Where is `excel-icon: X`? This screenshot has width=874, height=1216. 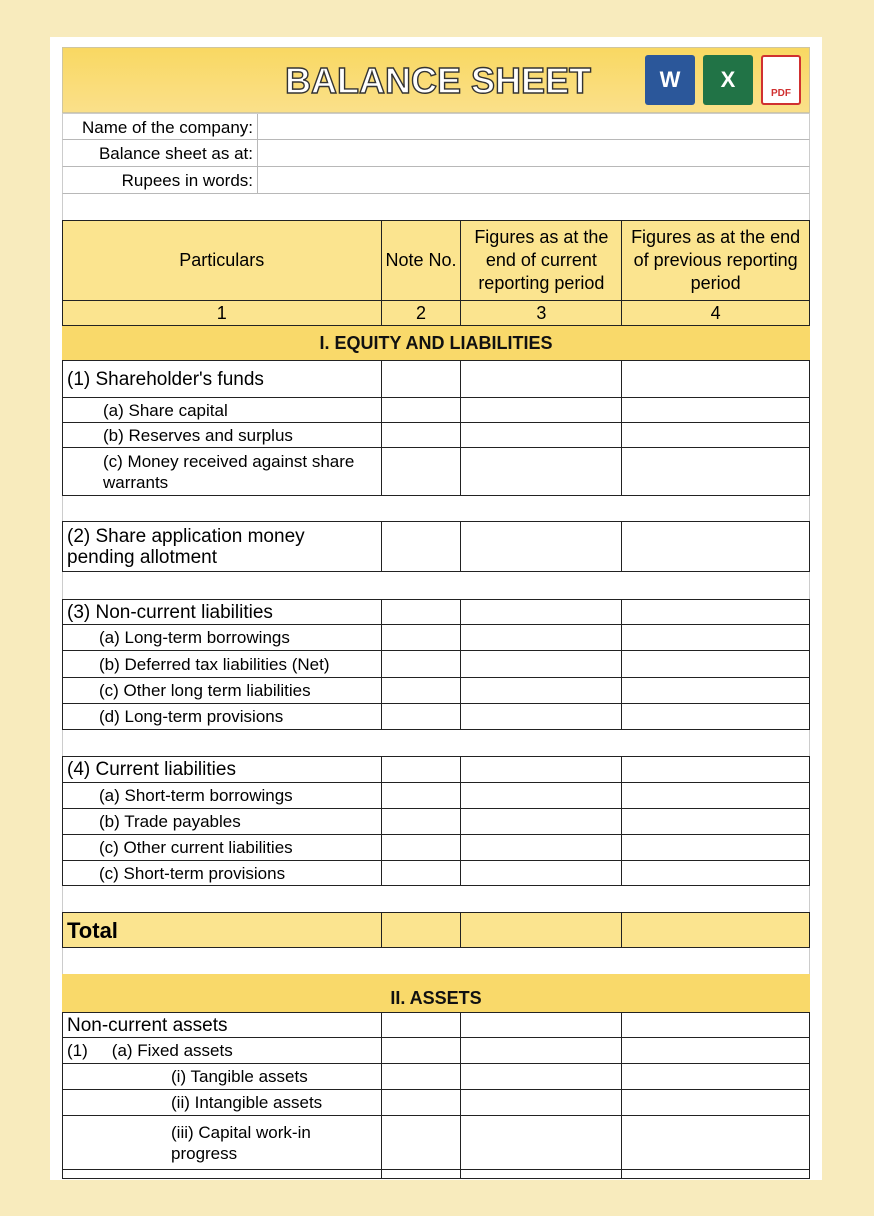
excel-icon: X is located at coordinates (728, 80).